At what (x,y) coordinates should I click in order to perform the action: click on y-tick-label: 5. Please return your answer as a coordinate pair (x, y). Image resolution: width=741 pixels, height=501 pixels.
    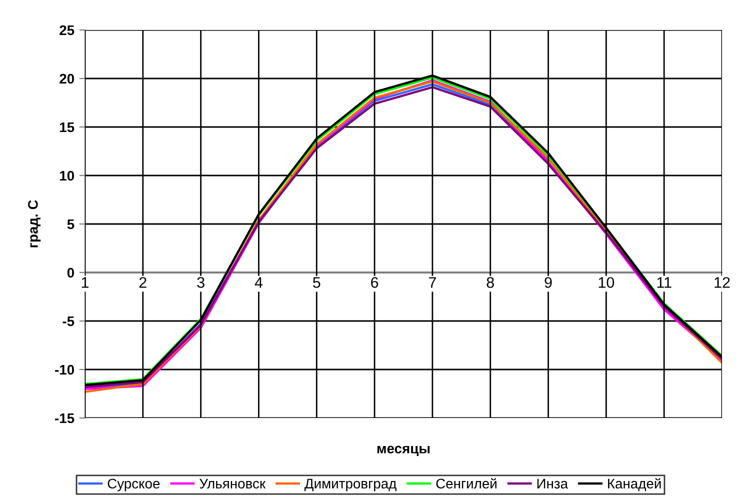
    Looking at the image, I should click on (70, 224).